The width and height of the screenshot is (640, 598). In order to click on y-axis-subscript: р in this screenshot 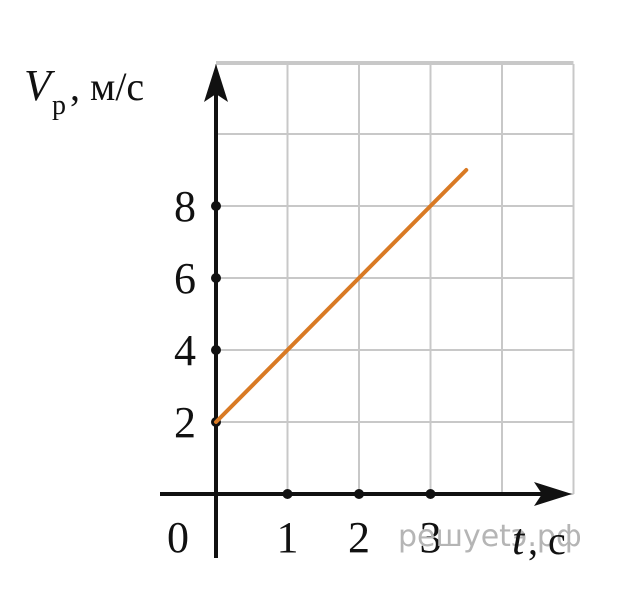, I will do `click(59, 105)`.